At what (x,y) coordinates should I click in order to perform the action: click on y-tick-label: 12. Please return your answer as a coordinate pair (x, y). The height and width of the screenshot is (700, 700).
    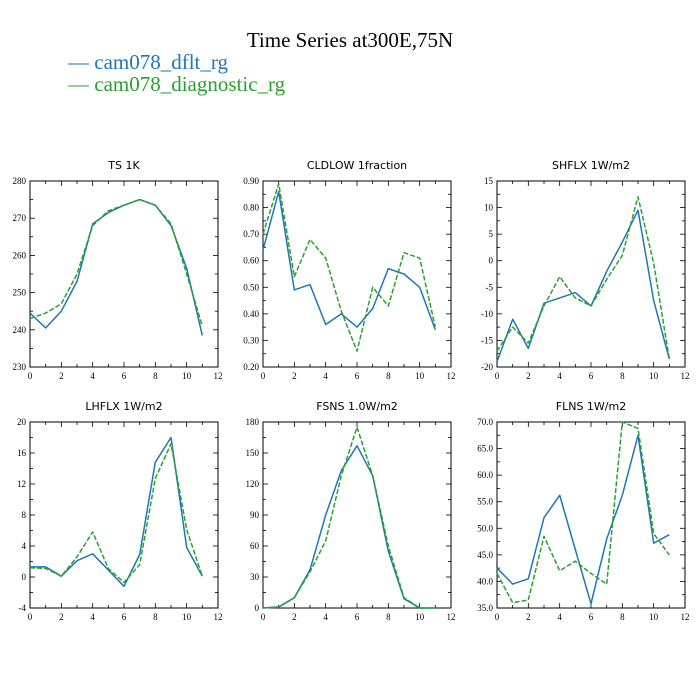
    Looking at the image, I should click on (21, 484).